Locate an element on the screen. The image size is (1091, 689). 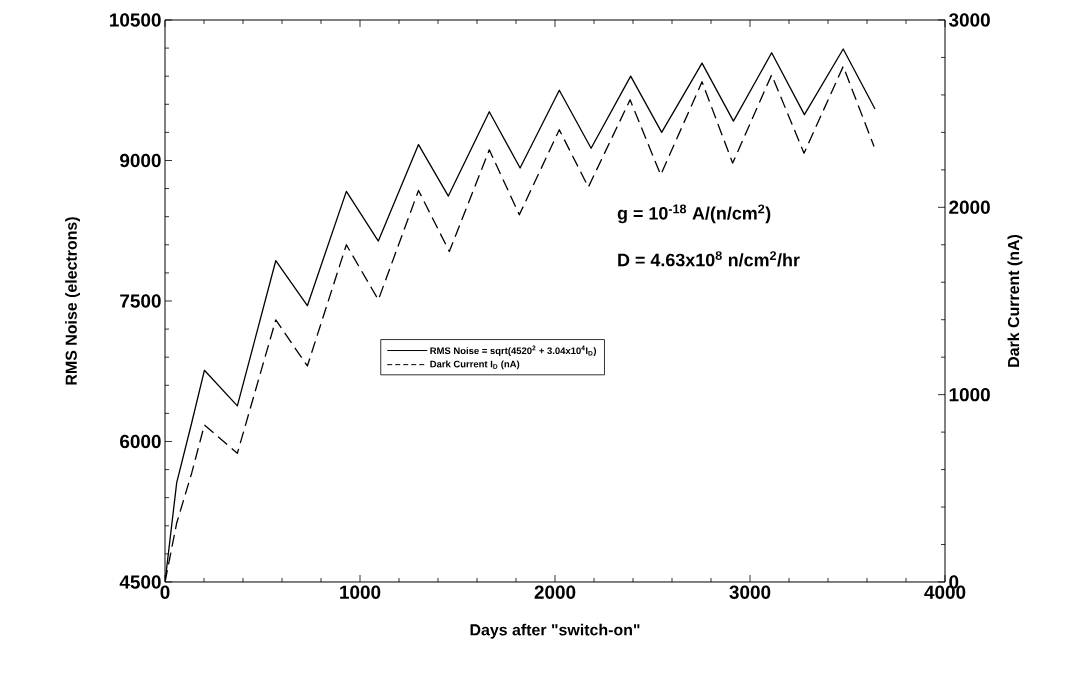
y-tick-label: 6000 is located at coordinates (140, 441).